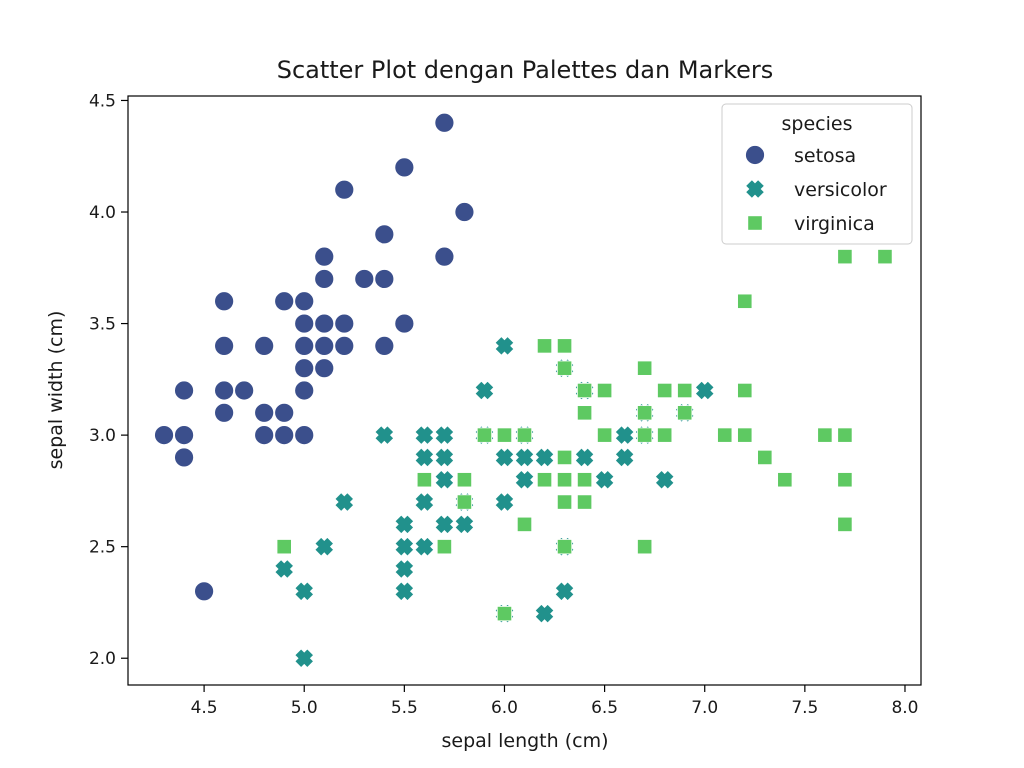  I want to click on x-axis: 4.5 5.0 5.5 6.0 6.5 7.0 7.5 8.0, so click(555, 701).